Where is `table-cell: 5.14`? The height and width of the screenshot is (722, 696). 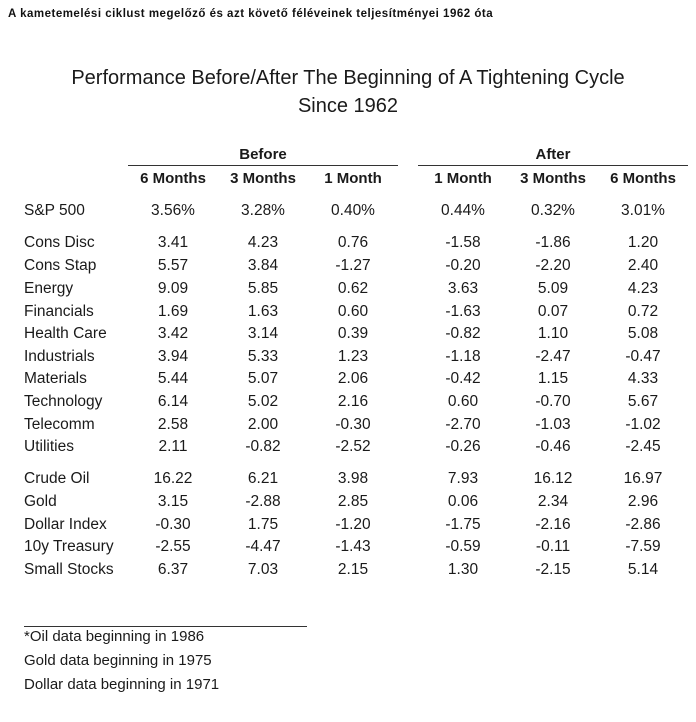
table-cell: 5.14 is located at coordinates (643, 569).